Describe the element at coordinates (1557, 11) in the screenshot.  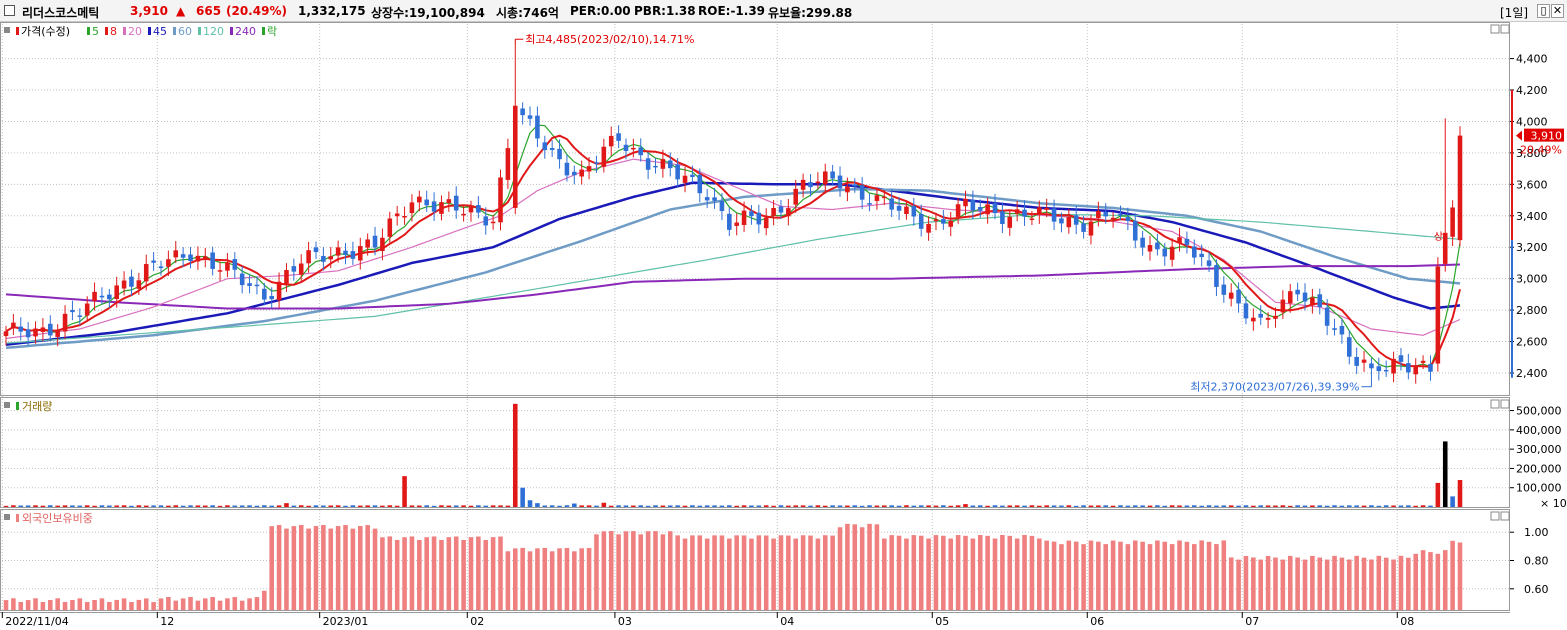
I see `close-icon: ✕` at that location.